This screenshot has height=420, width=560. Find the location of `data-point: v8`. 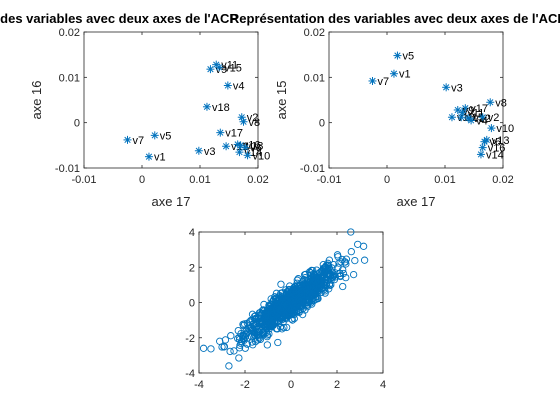

data-point: v8 is located at coordinates (250, 123).